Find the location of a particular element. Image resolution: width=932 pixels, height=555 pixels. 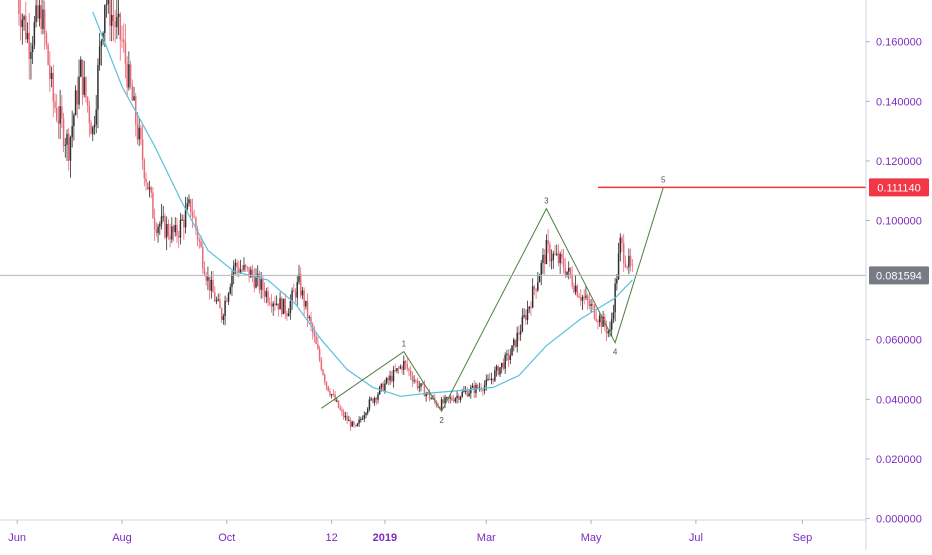

y-tick-label: 0.120000 is located at coordinates (899, 162).